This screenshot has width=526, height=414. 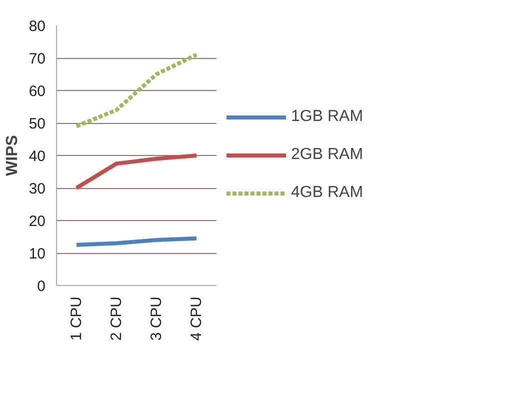 What do you see at coordinates (76, 318) in the screenshot?
I see `x-tick-label: 1 CPU` at bounding box center [76, 318].